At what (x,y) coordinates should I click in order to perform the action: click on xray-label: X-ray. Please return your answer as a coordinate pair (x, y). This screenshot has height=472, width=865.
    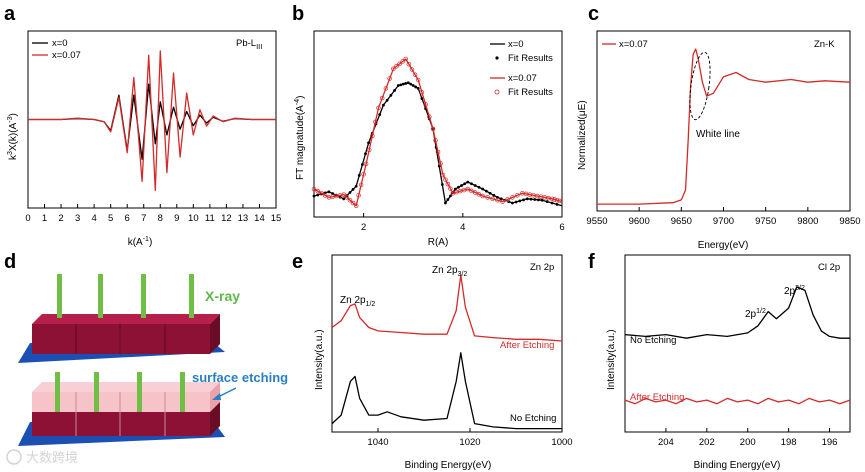
    Looking at the image, I should click on (222, 296).